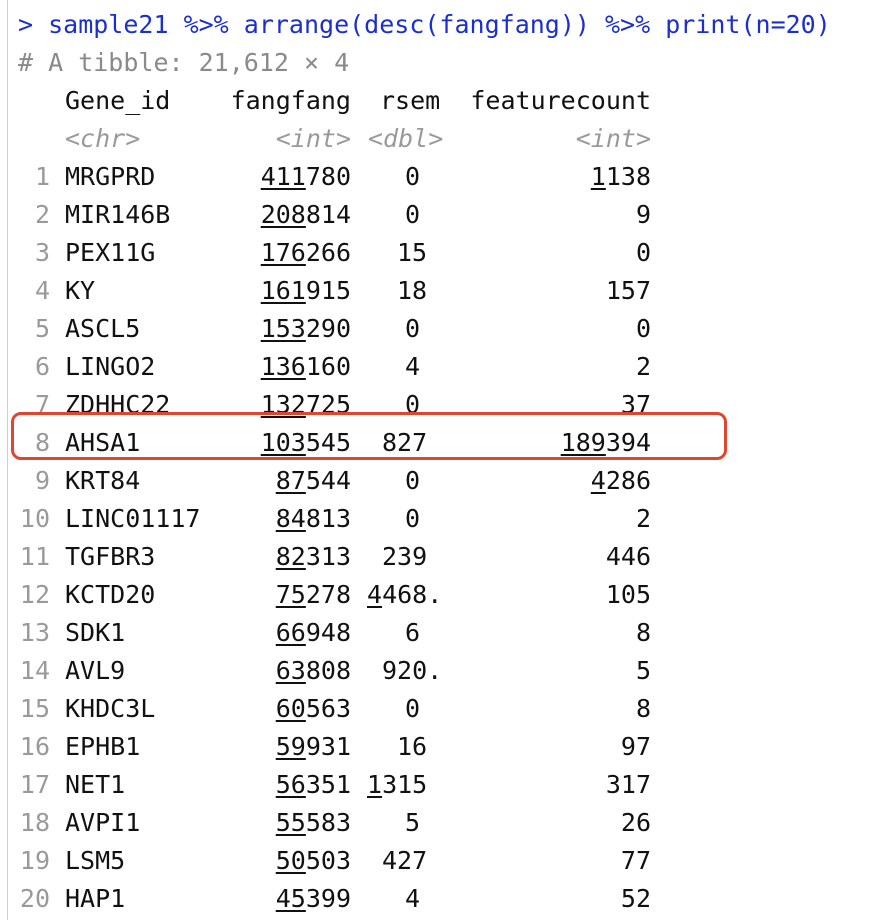 The height and width of the screenshot is (920, 888). Describe the element at coordinates (273, 709) in the screenshot. I see `cell-fangfang: 60563` at that location.